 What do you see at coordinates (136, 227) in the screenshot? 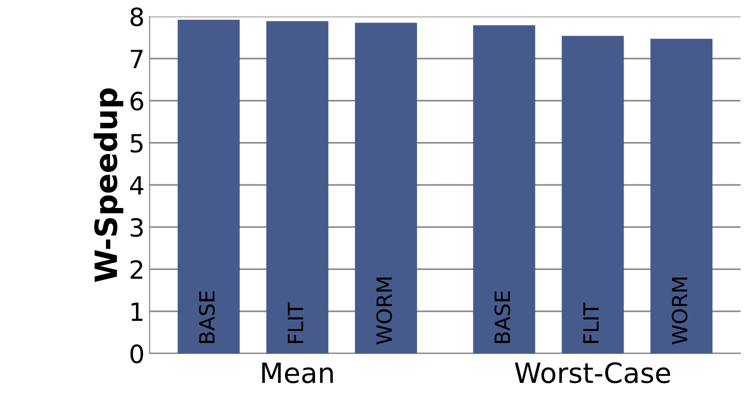
I see `y-tick-label: 3` at bounding box center [136, 227].